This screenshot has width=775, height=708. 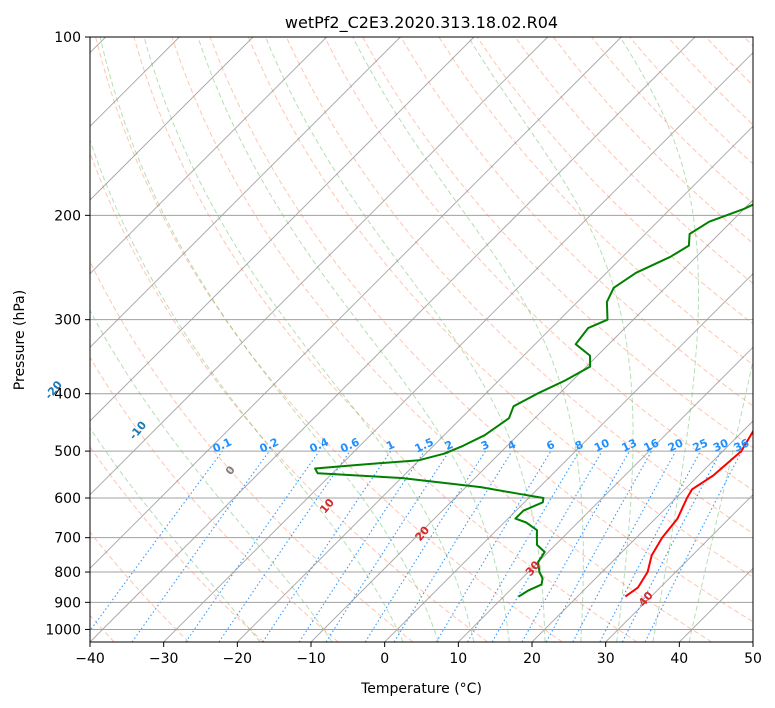 I want to click on x-tick-label: −30, so click(x=164, y=659).